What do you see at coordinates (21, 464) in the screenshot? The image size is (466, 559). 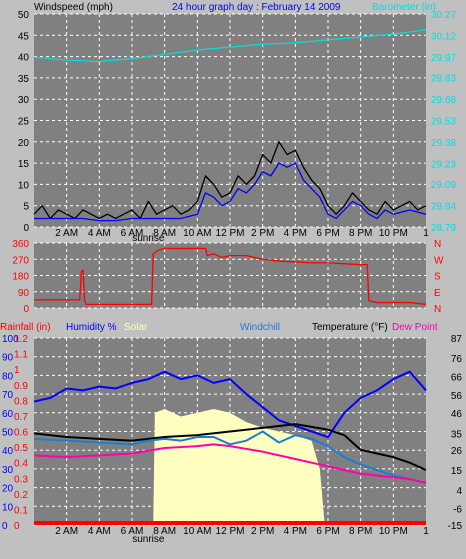 I see `rain-tick-label: 0.4` at bounding box center [21, 464].